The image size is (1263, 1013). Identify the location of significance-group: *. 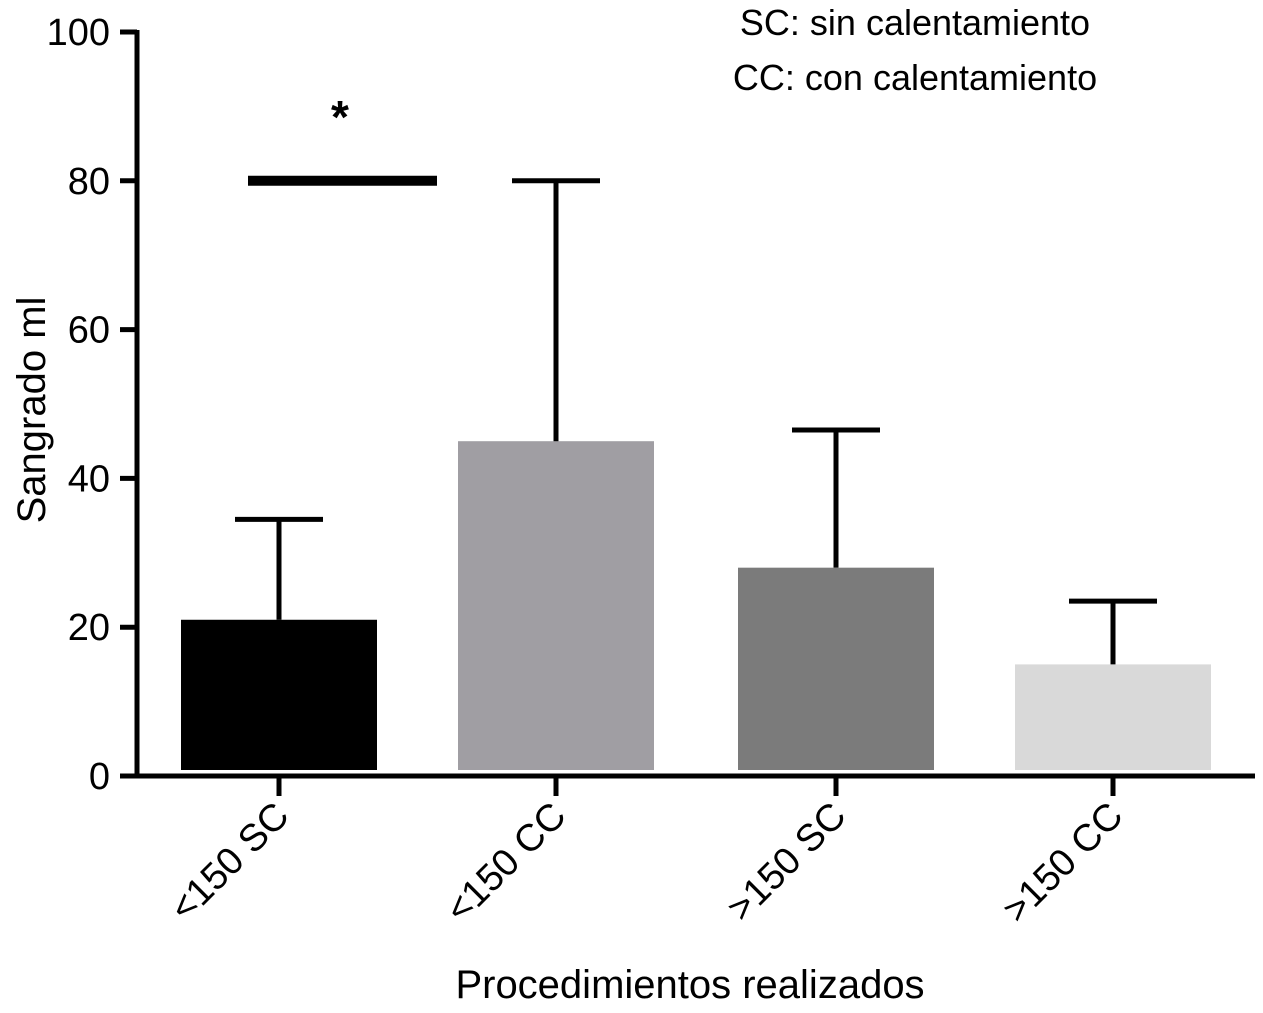
(342, 138).